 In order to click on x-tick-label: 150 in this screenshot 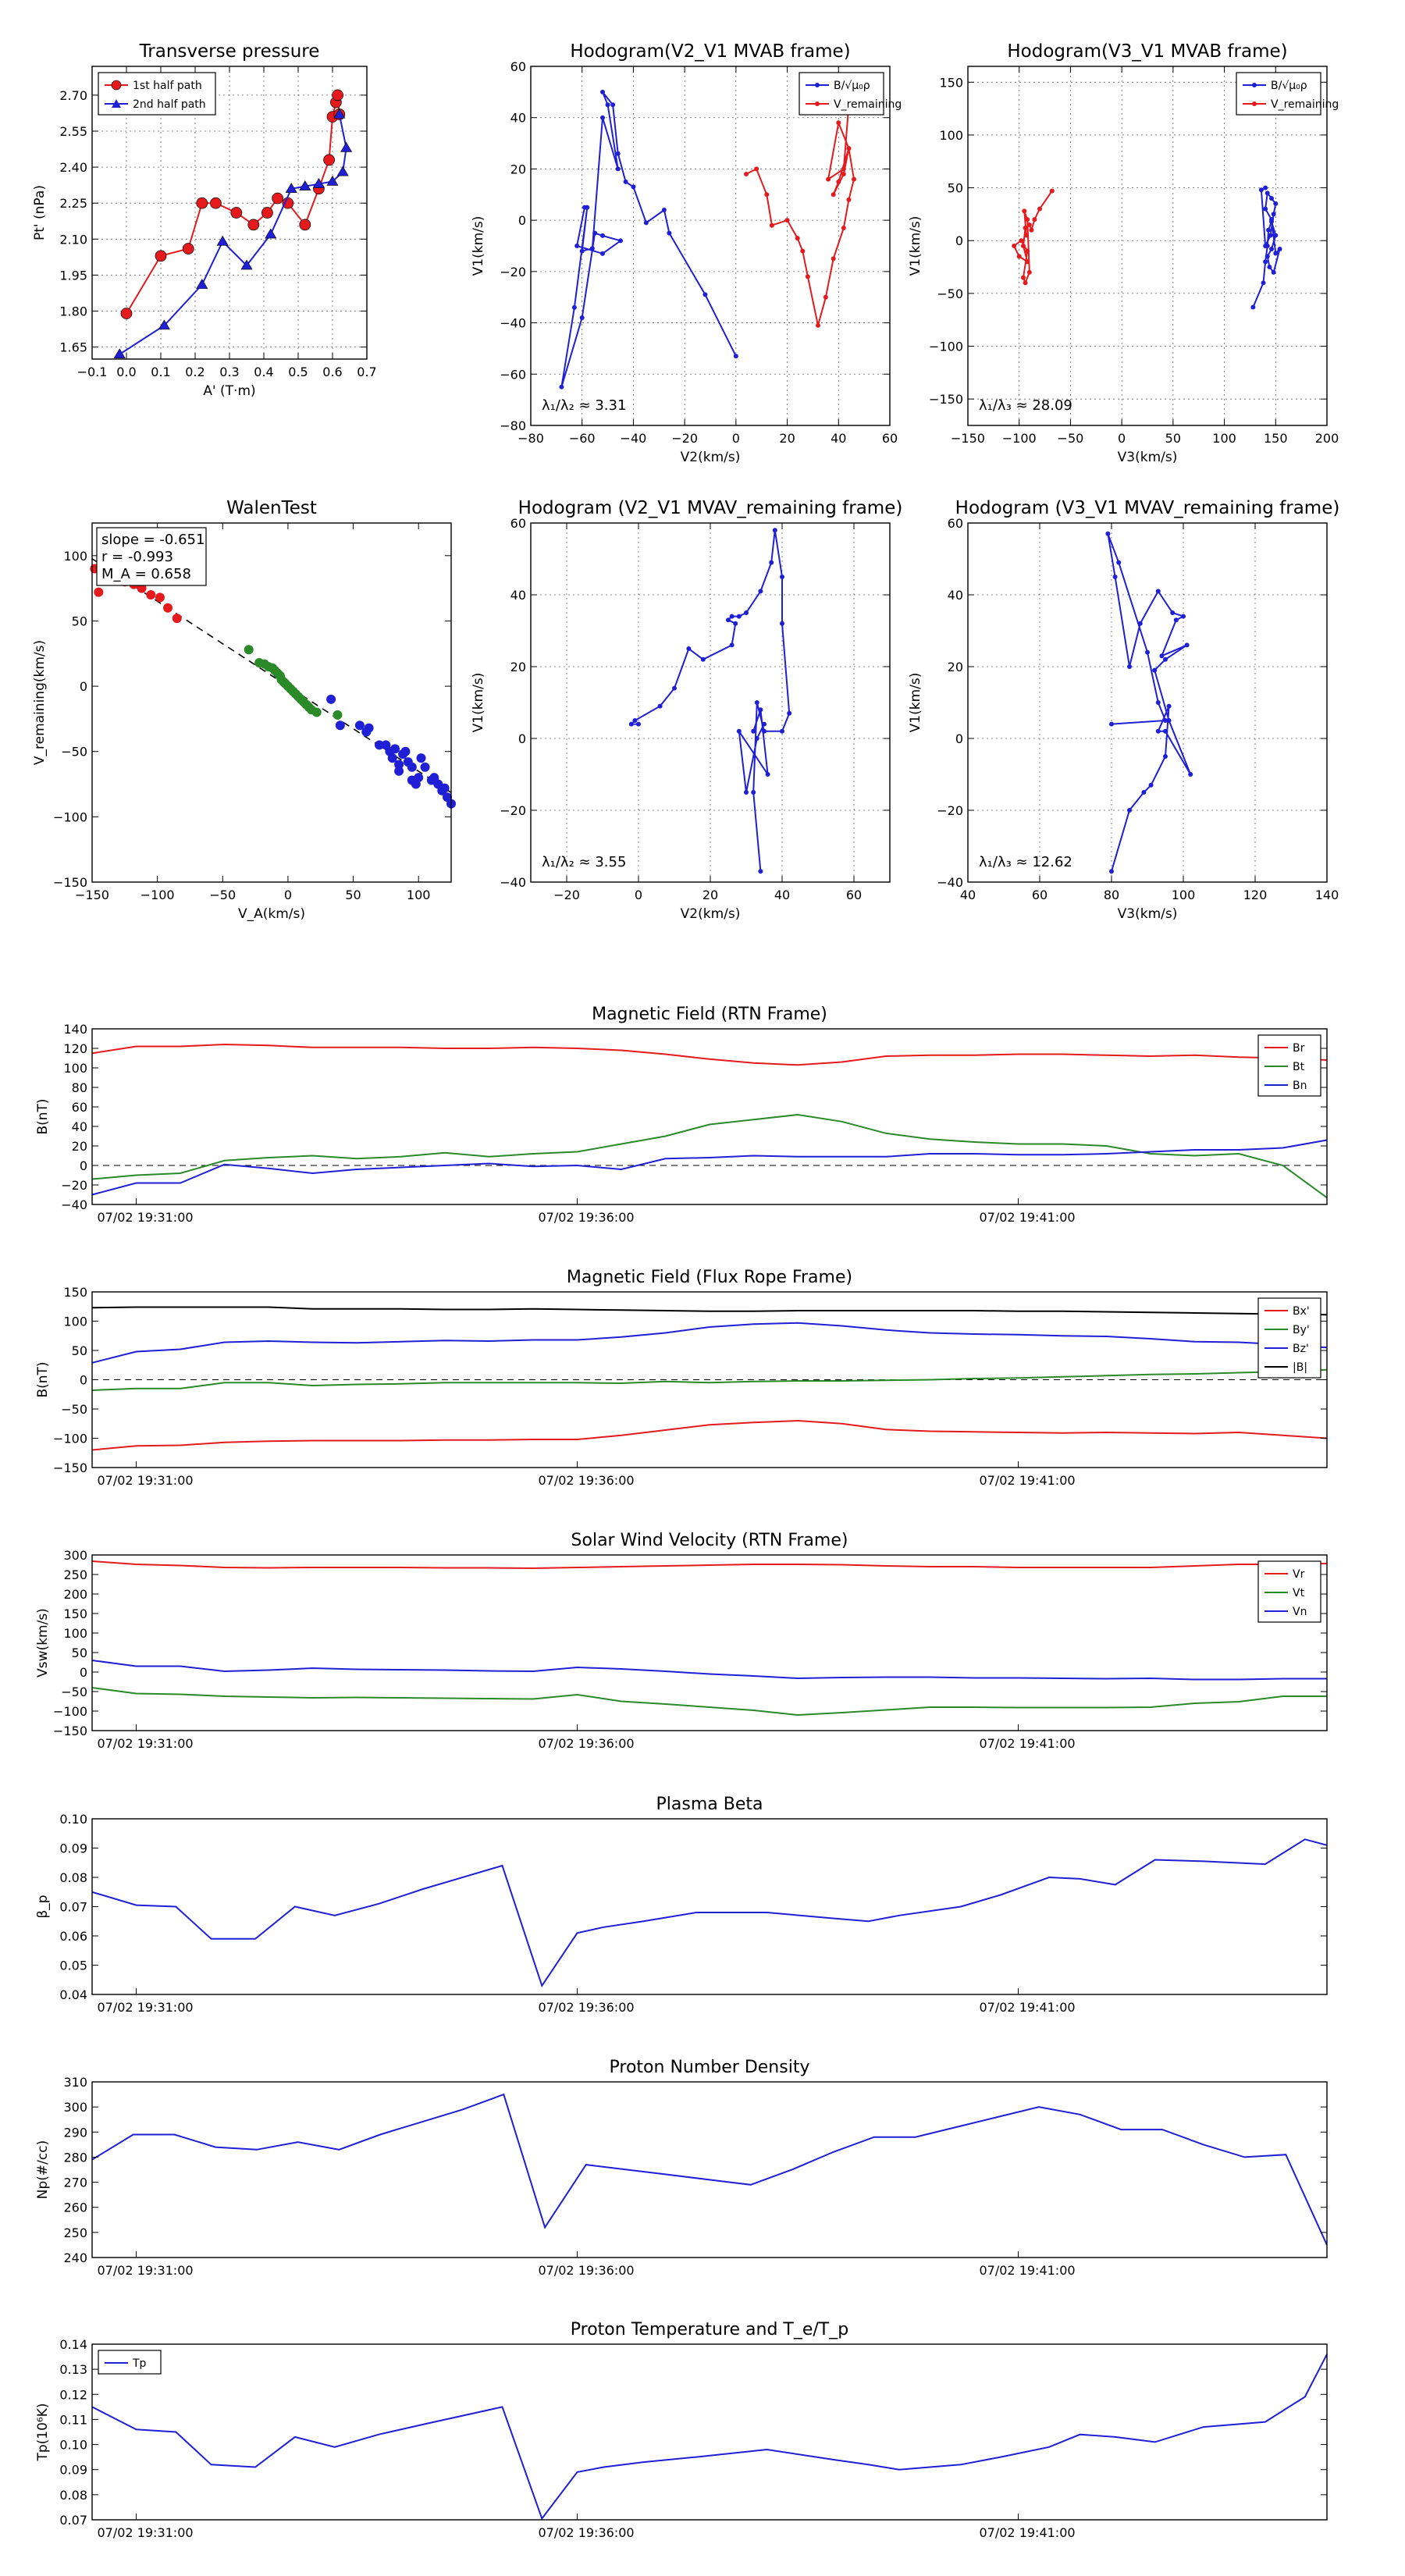, I will do `click(1276, 439)`.